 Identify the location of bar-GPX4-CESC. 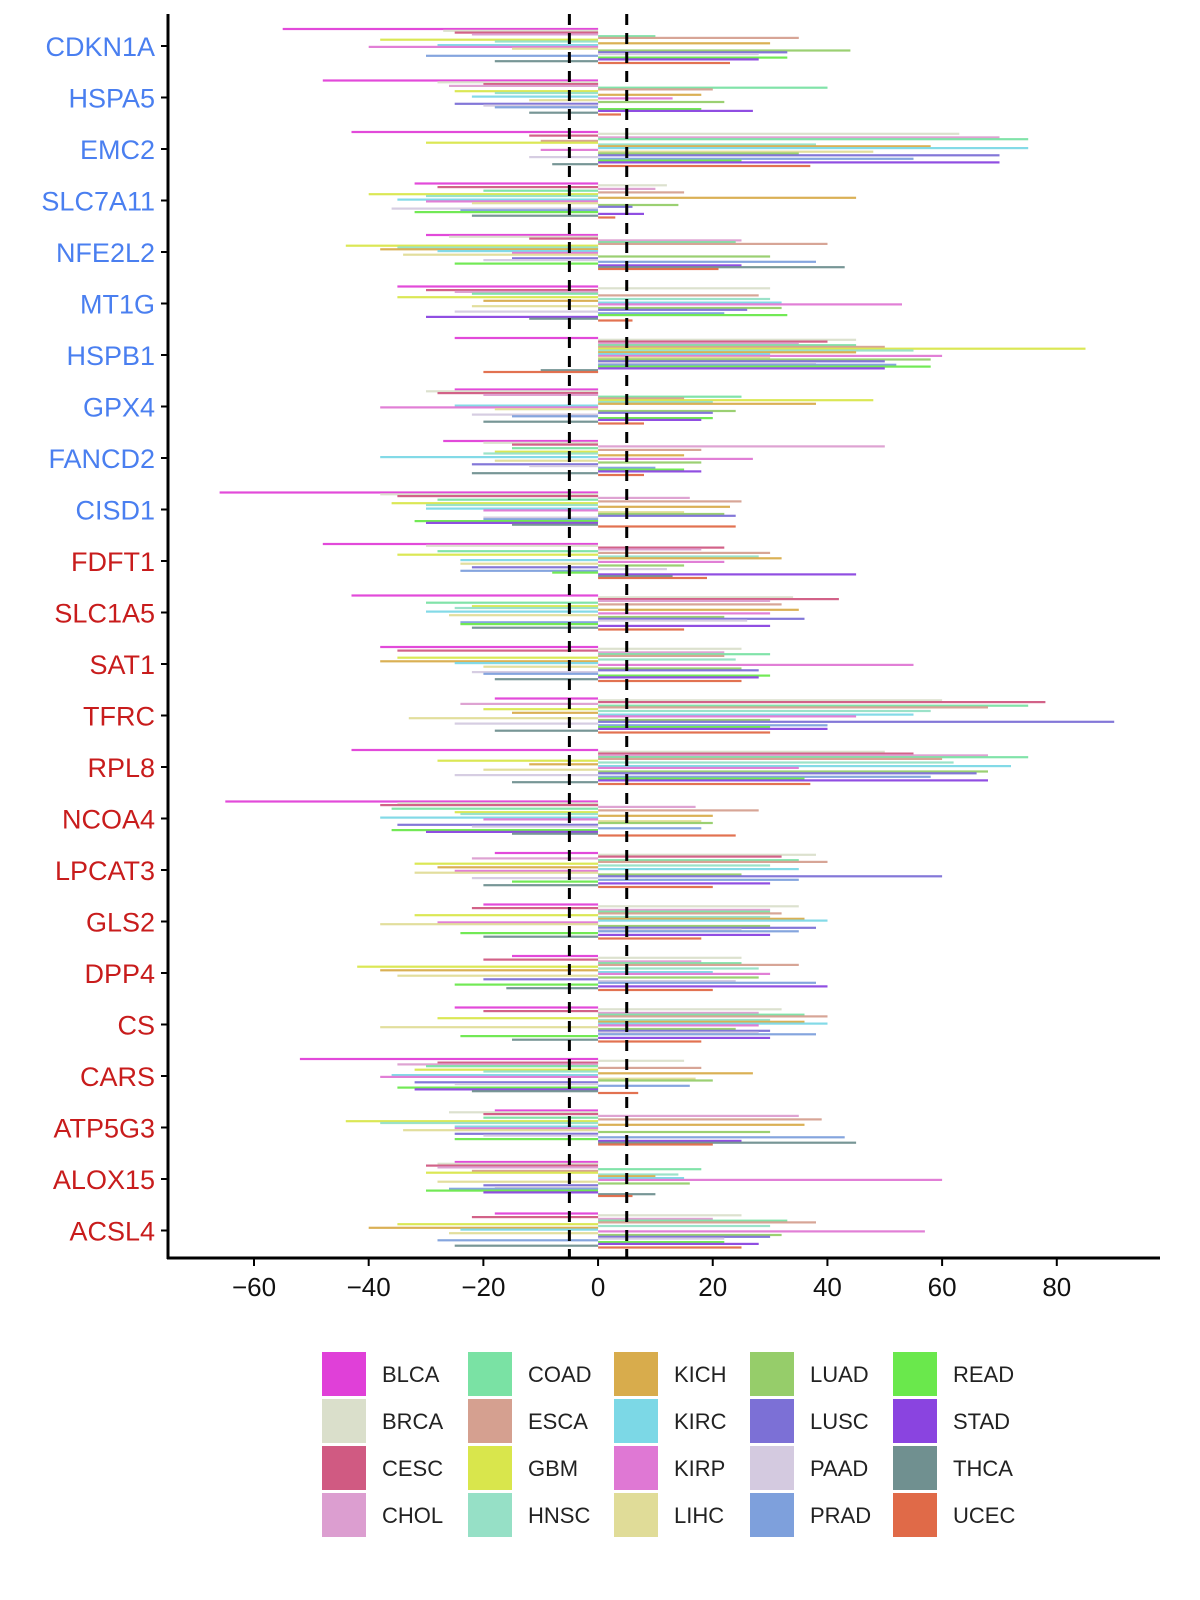
(518, 393).